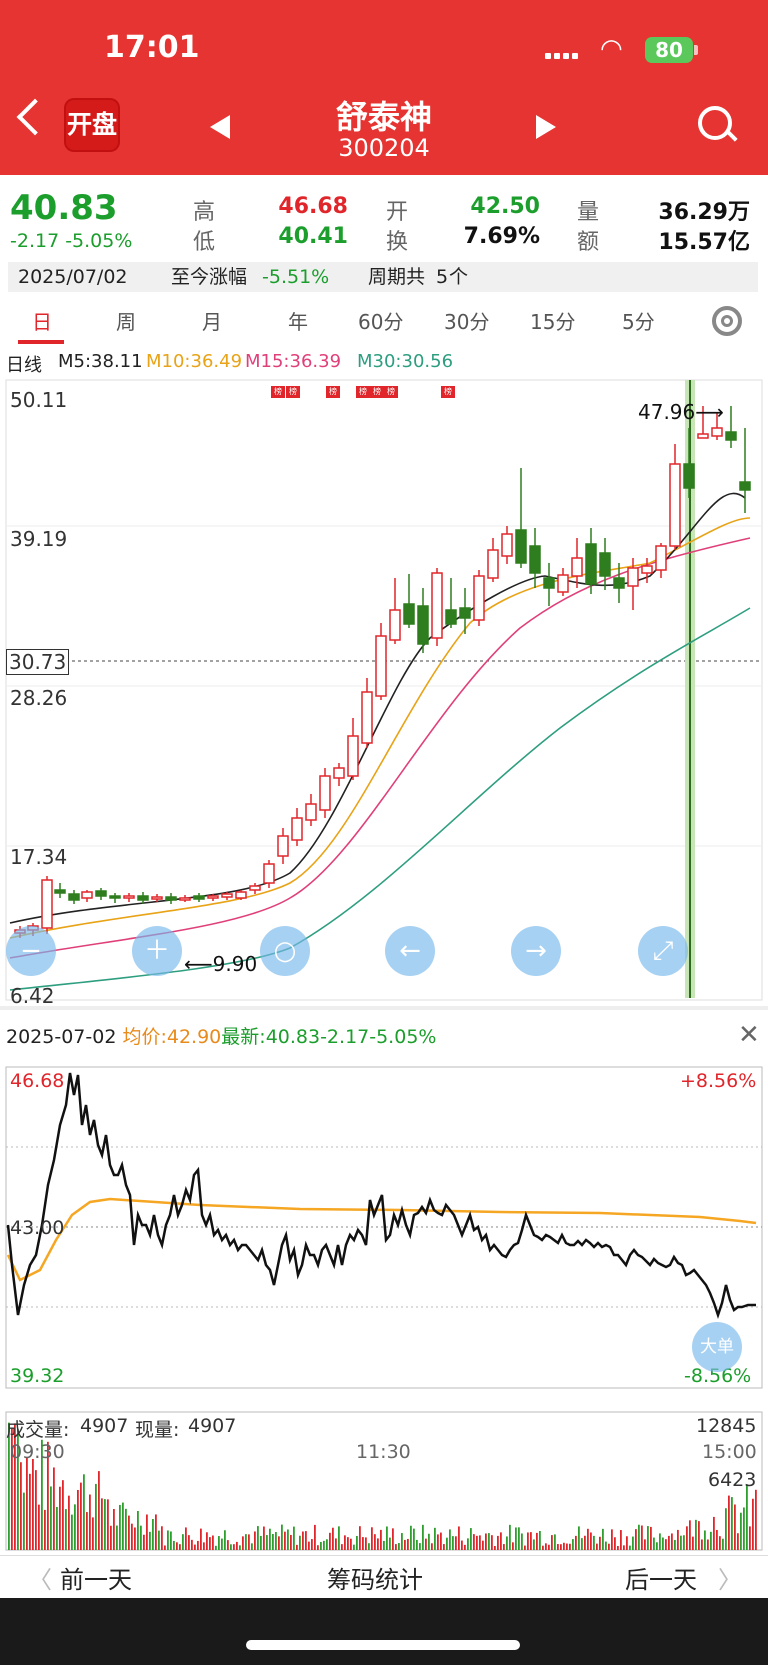 The height and width of the screenshot is (1665, 768). Describe the element at coordinates (467, 322) in the screenshot. I see `tab-30min: 30分` at that location.